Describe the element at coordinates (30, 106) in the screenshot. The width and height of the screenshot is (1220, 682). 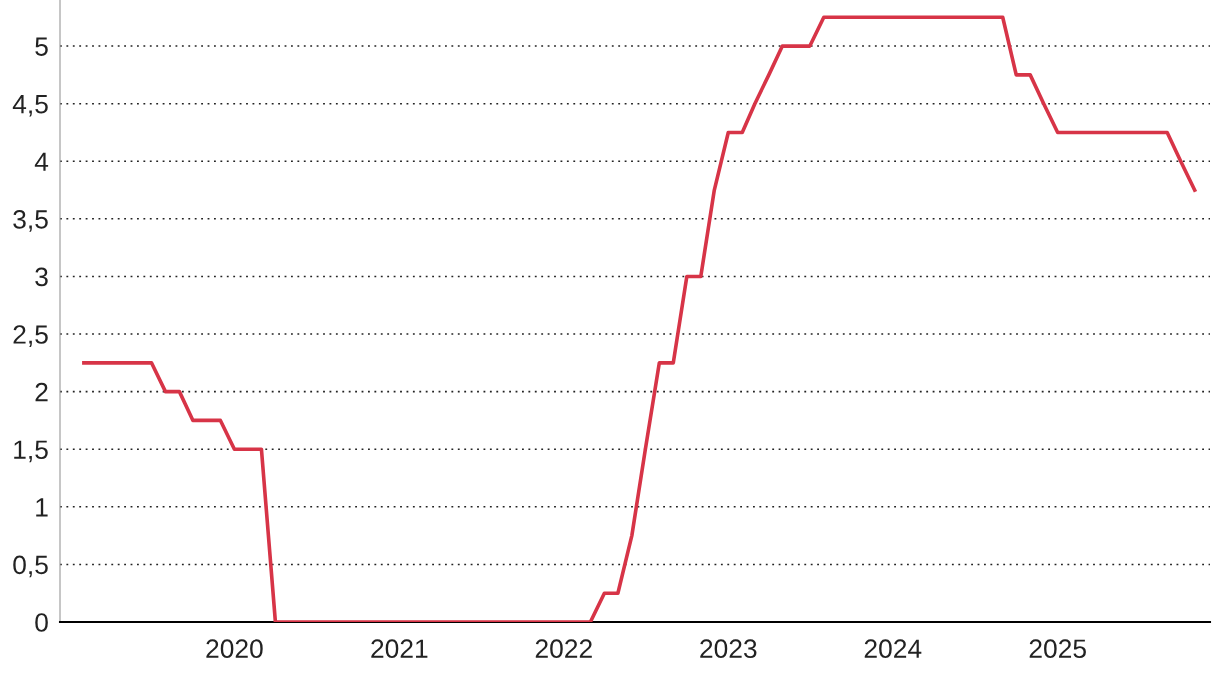
I see `y-tick-label: 4,5` at that location.